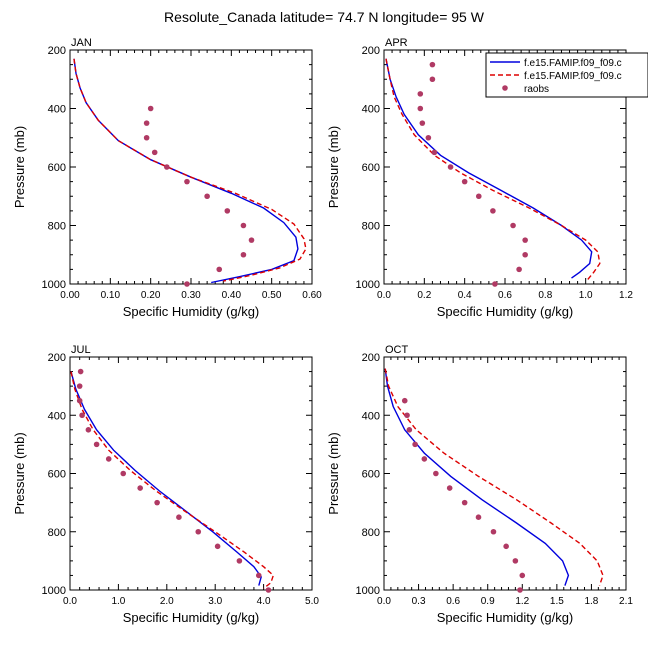  What do you see at coordinates (70, 295) in the screenshot?
I see `x-tick-label: 0.00` at bounding box center [70, 295].